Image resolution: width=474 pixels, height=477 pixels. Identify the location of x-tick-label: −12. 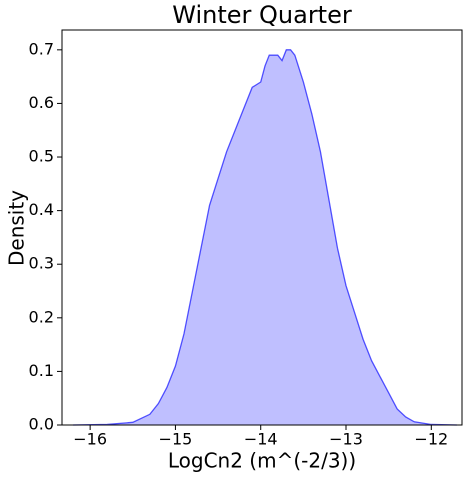
(431, 439).